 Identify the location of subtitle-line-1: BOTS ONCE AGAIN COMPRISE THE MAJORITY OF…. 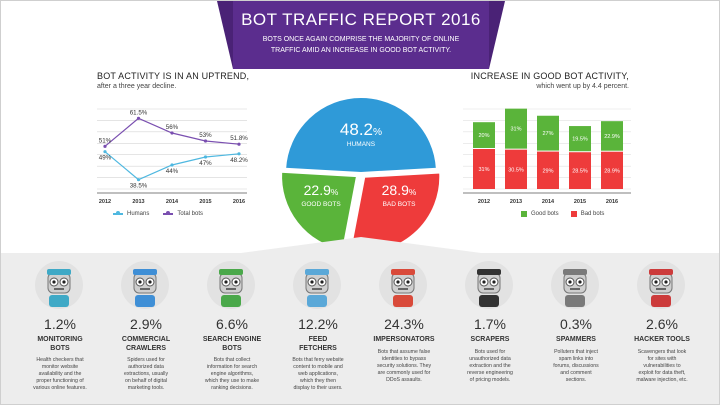
(361, 39).